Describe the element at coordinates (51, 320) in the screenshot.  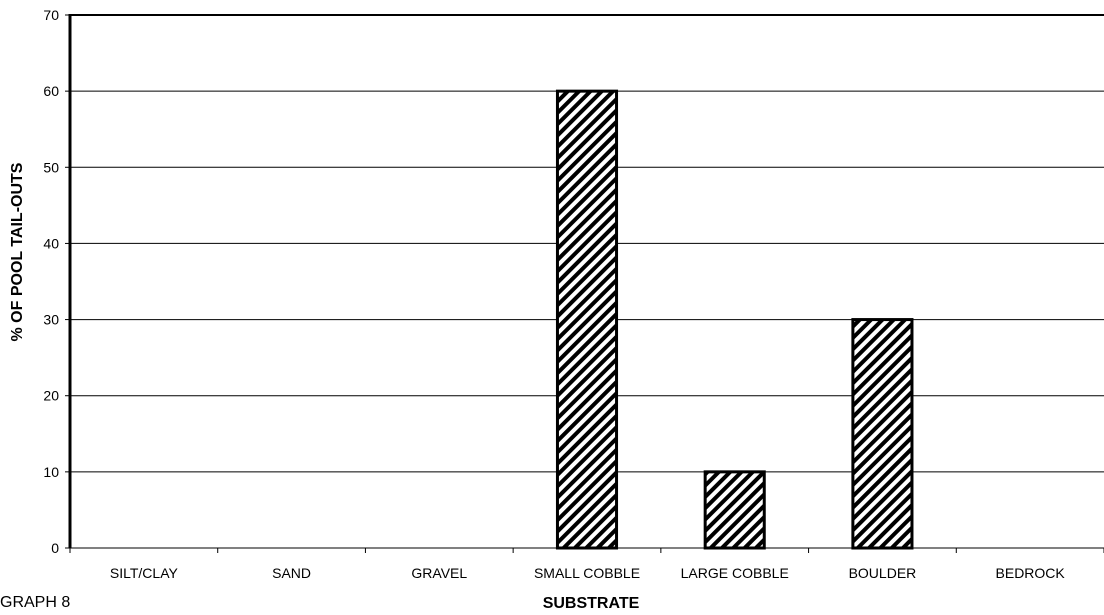
I see `y-tick-label: 30` at that location.